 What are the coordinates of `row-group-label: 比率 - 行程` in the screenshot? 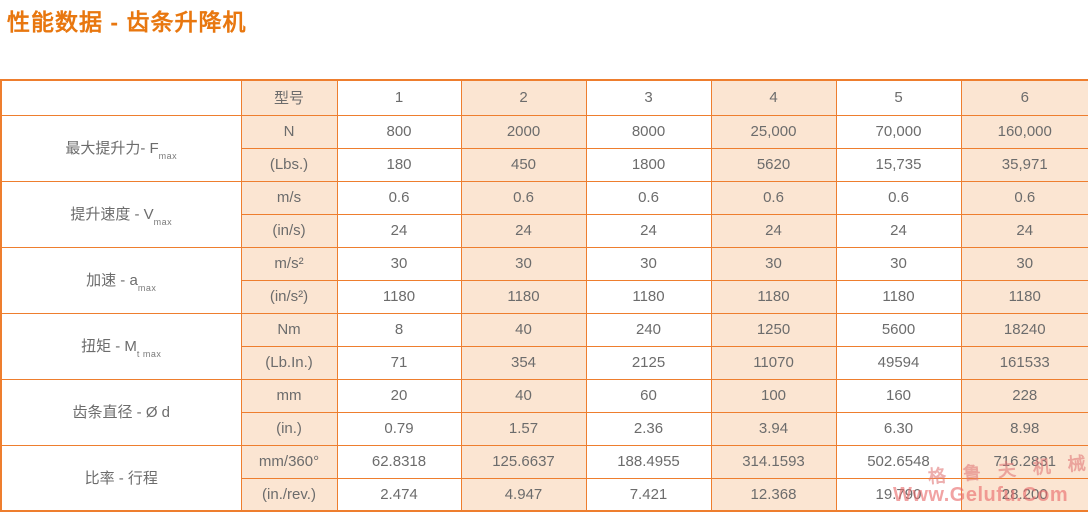 It's located at (121, 478).